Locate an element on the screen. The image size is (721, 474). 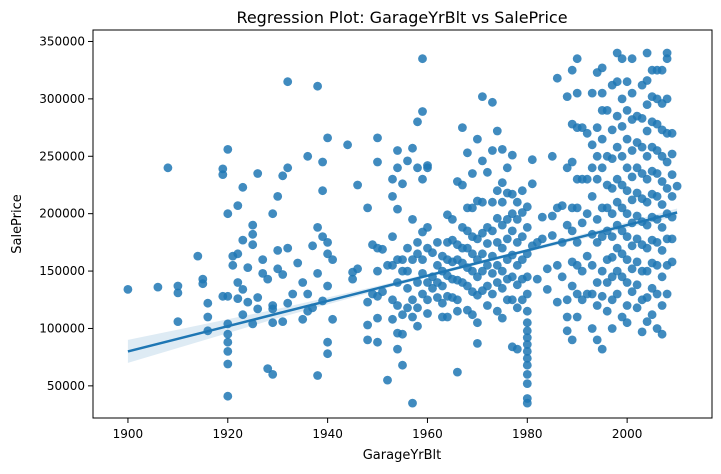
x-tick-label: 1980 is located at coordinates (527, 434).